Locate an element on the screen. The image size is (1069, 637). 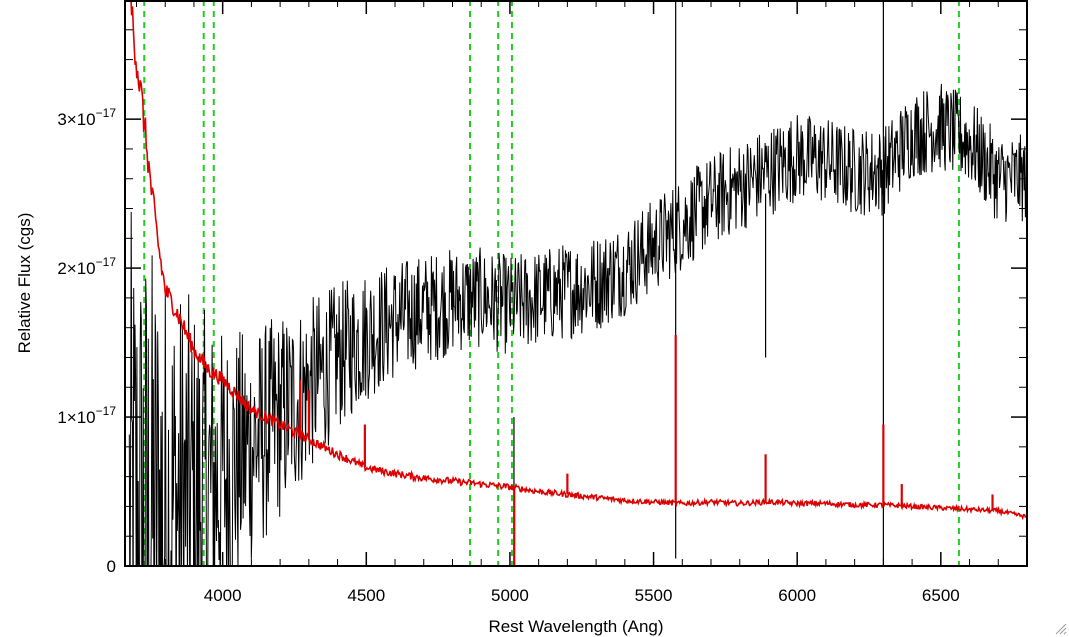
x-axis-label: Rest Wavelength (Ang) is located at coordinates (575, 626).